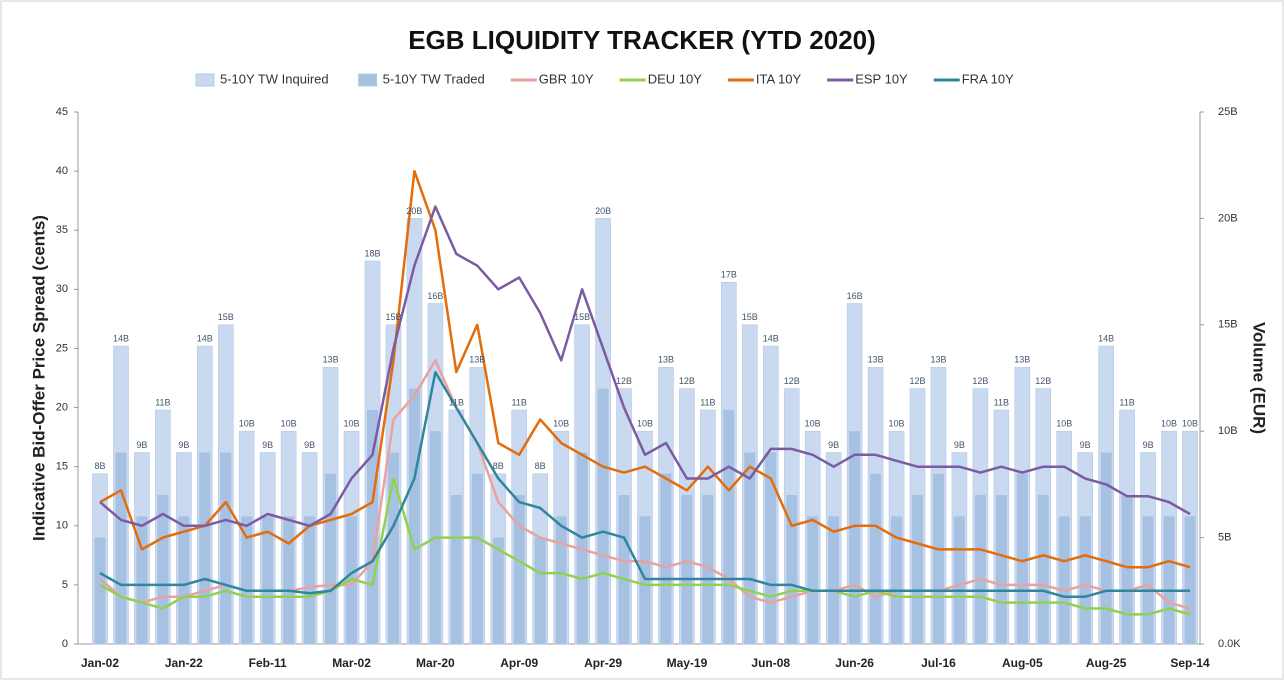  I want to click on y-tick-label: 20, so click(62, 407).